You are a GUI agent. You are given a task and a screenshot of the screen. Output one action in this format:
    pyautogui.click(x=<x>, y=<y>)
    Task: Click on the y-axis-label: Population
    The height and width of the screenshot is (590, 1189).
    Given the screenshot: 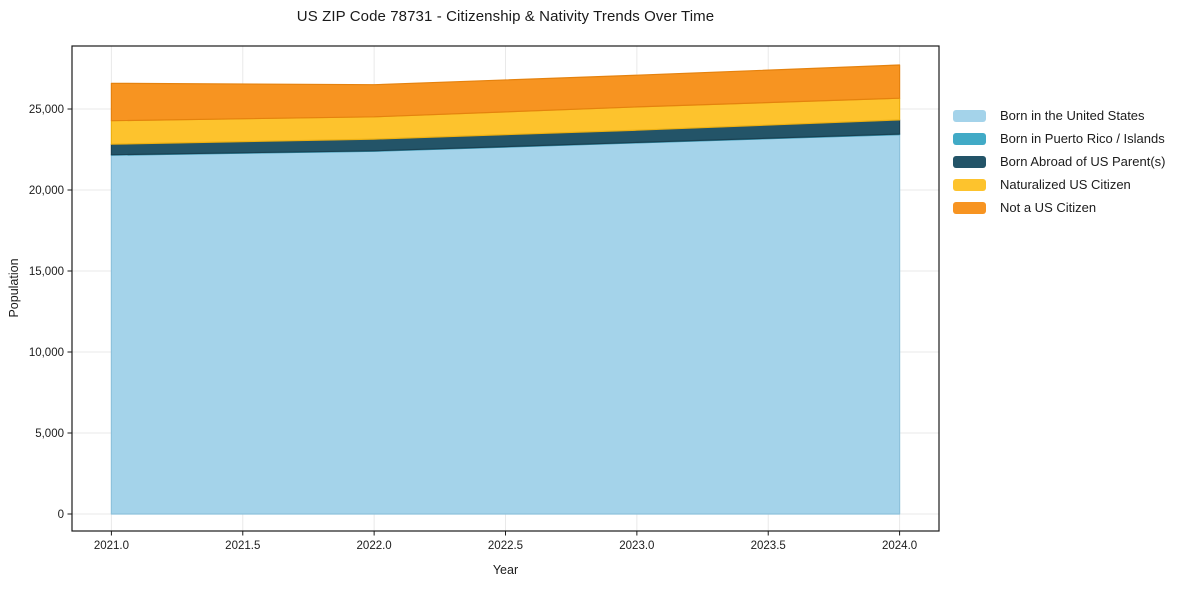 What is the action you would take?
    pyautogui.click(x=14, y=288)
    